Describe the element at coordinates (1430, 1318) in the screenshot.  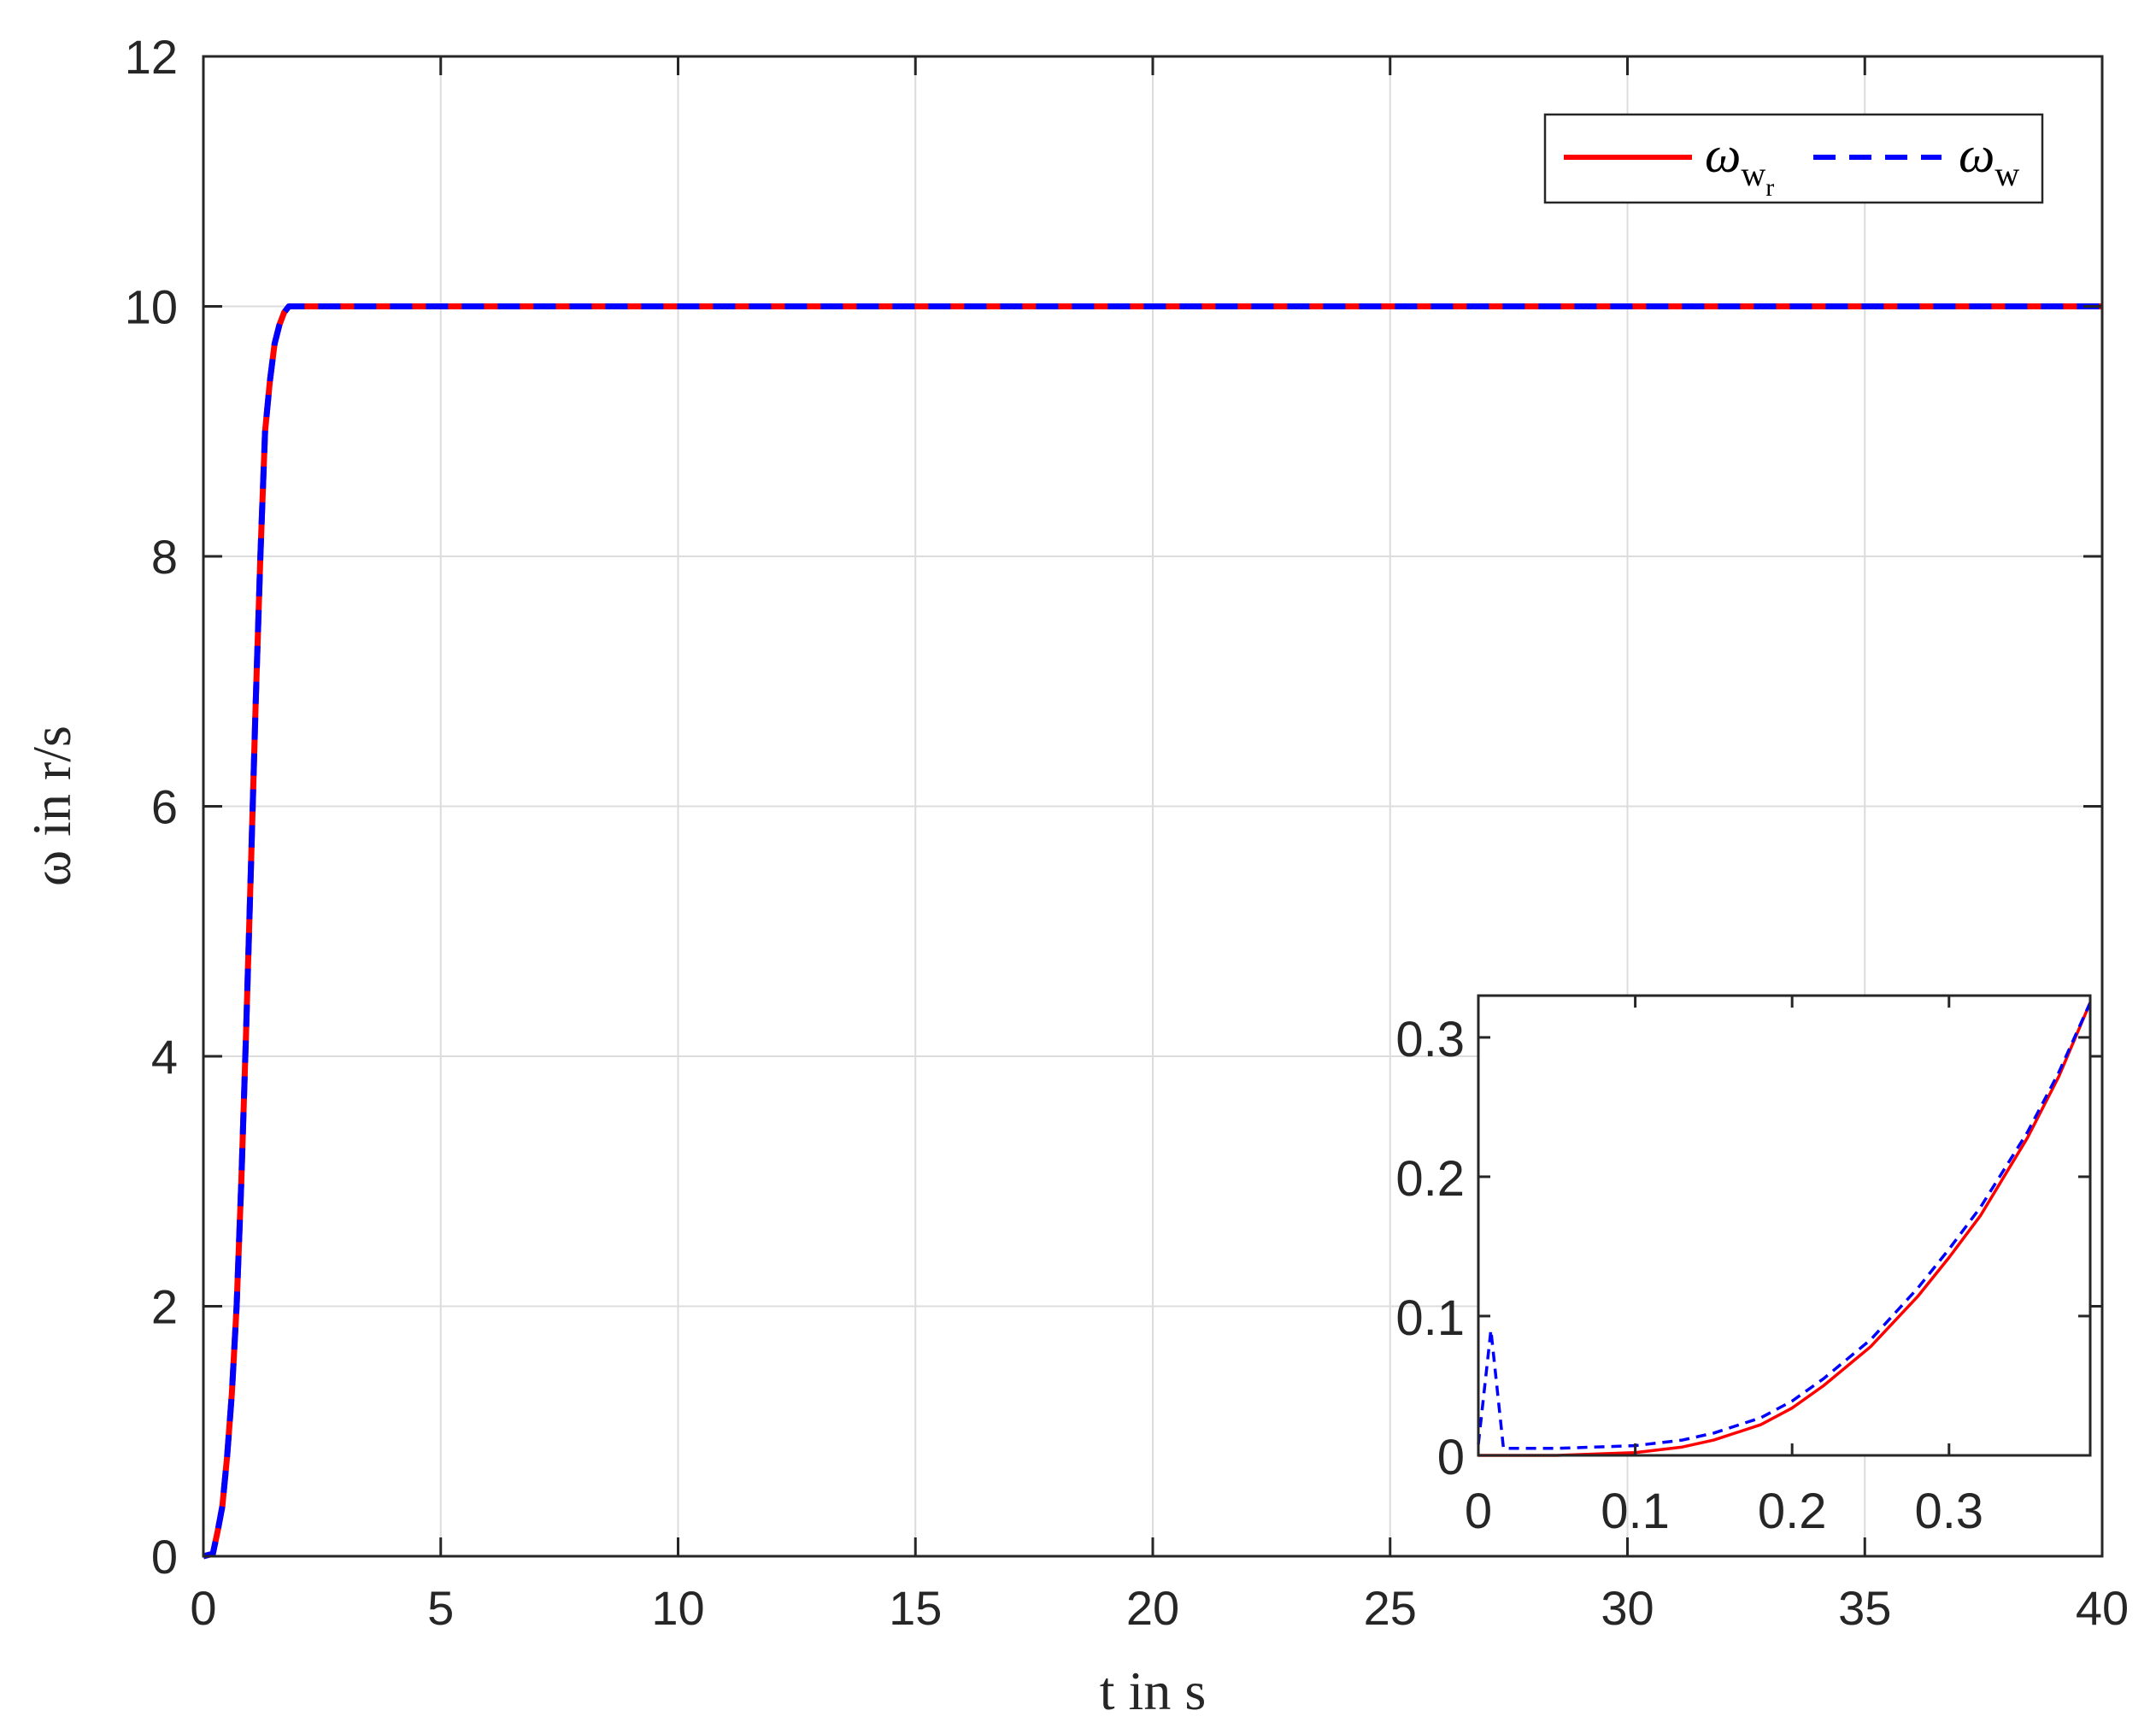
I see `inset-y-tick-label: 0.1` at that location.